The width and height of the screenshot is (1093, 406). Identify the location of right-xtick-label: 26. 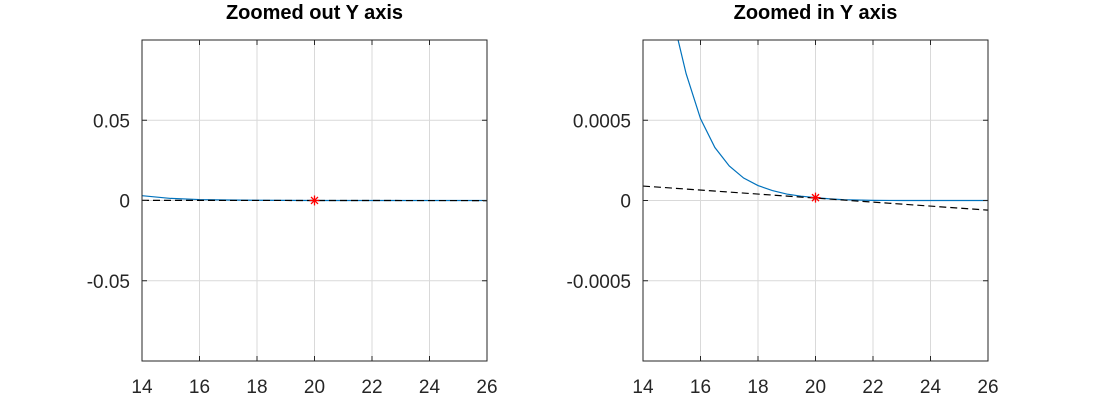
(987, 387).